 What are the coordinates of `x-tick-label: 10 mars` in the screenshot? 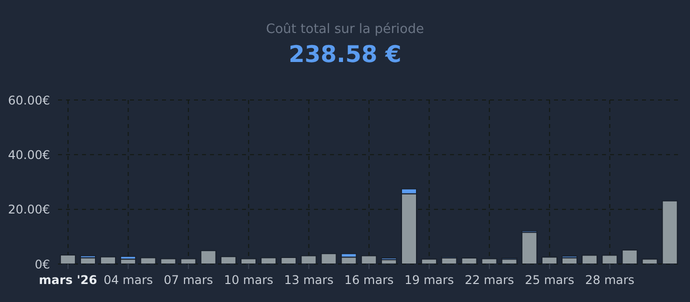 It's located at (249, 280).